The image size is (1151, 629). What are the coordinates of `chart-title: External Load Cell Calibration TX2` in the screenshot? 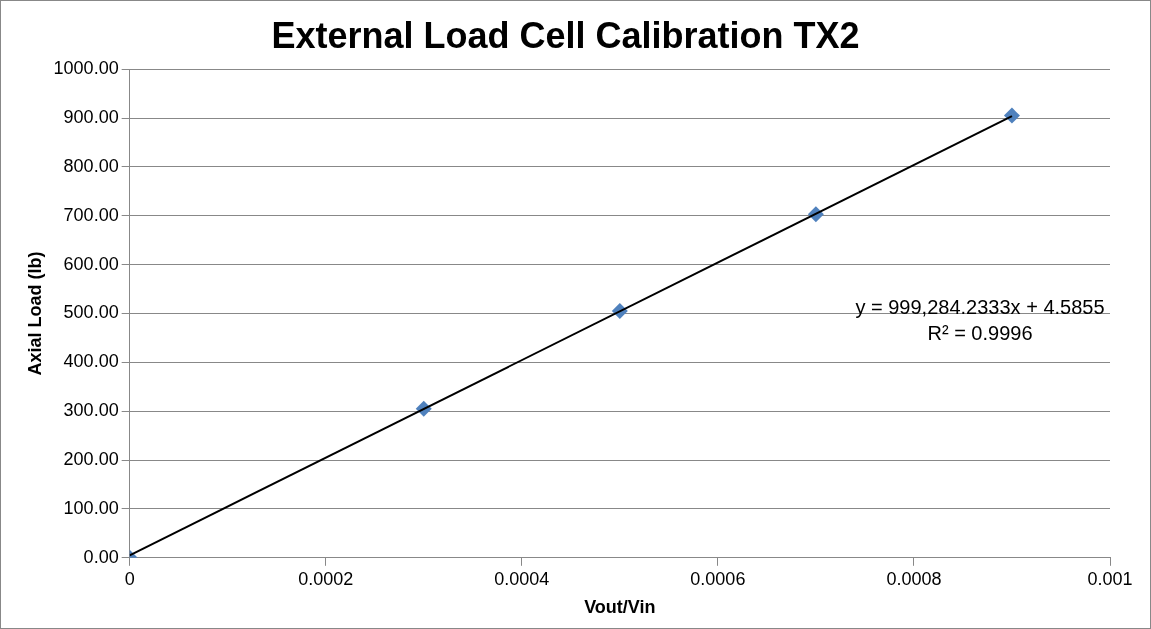 It's located at (565, 35).